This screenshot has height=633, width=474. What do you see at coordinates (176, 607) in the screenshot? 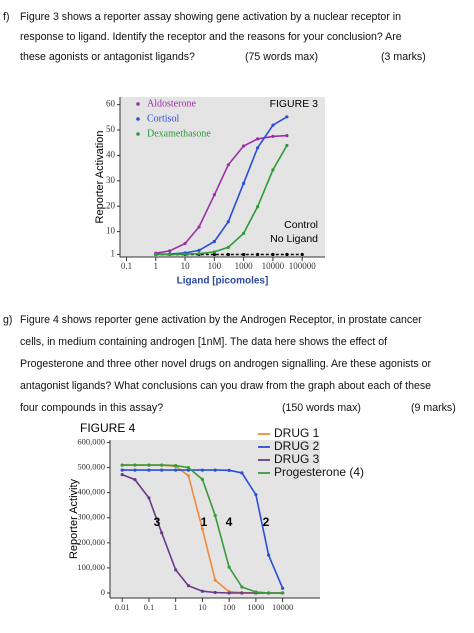
I see `x-tick-label: 1` at bounding box center [176, 607].